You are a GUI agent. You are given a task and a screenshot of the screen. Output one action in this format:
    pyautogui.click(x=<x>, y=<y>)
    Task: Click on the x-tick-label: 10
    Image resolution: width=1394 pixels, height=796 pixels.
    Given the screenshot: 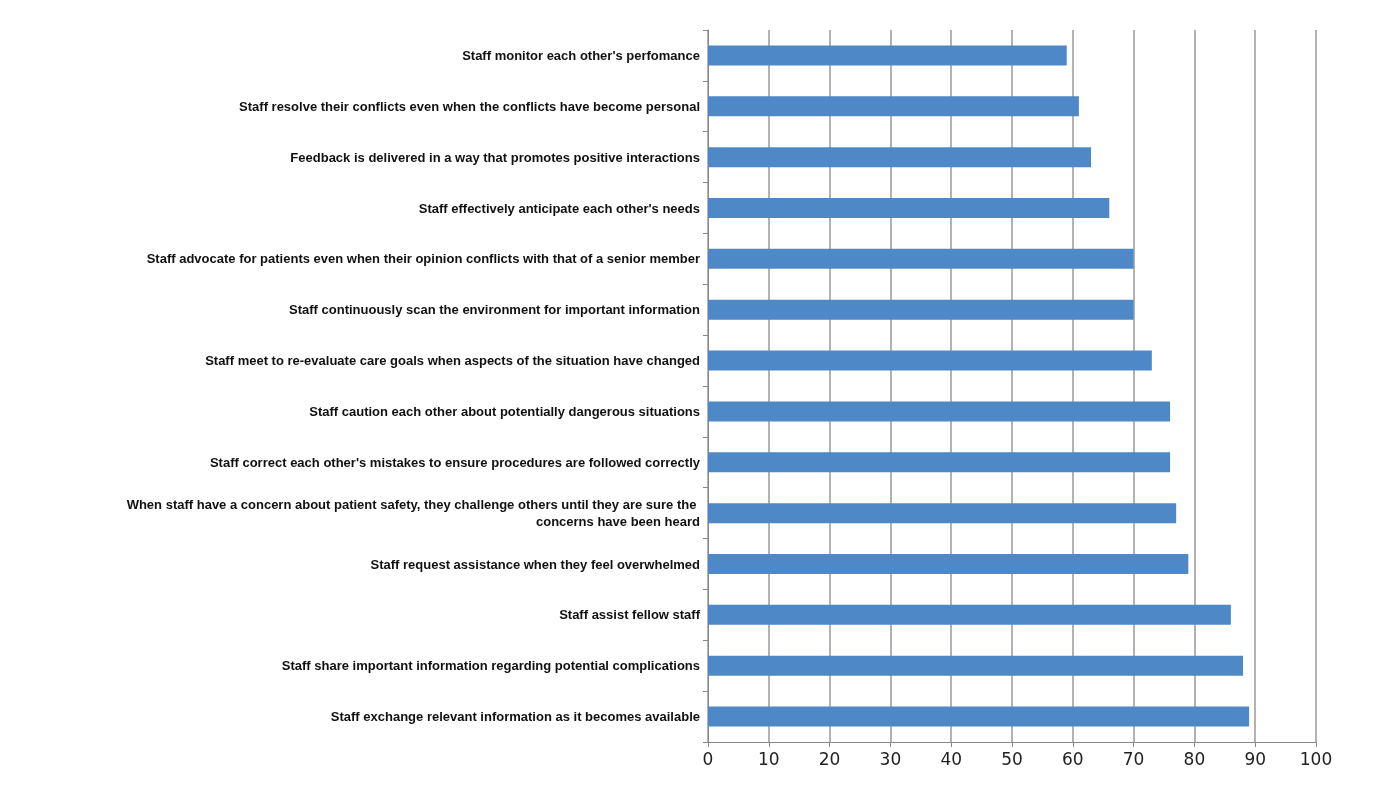 What is the action you would take?
    pyautogui.click(x=768, y=758)
    